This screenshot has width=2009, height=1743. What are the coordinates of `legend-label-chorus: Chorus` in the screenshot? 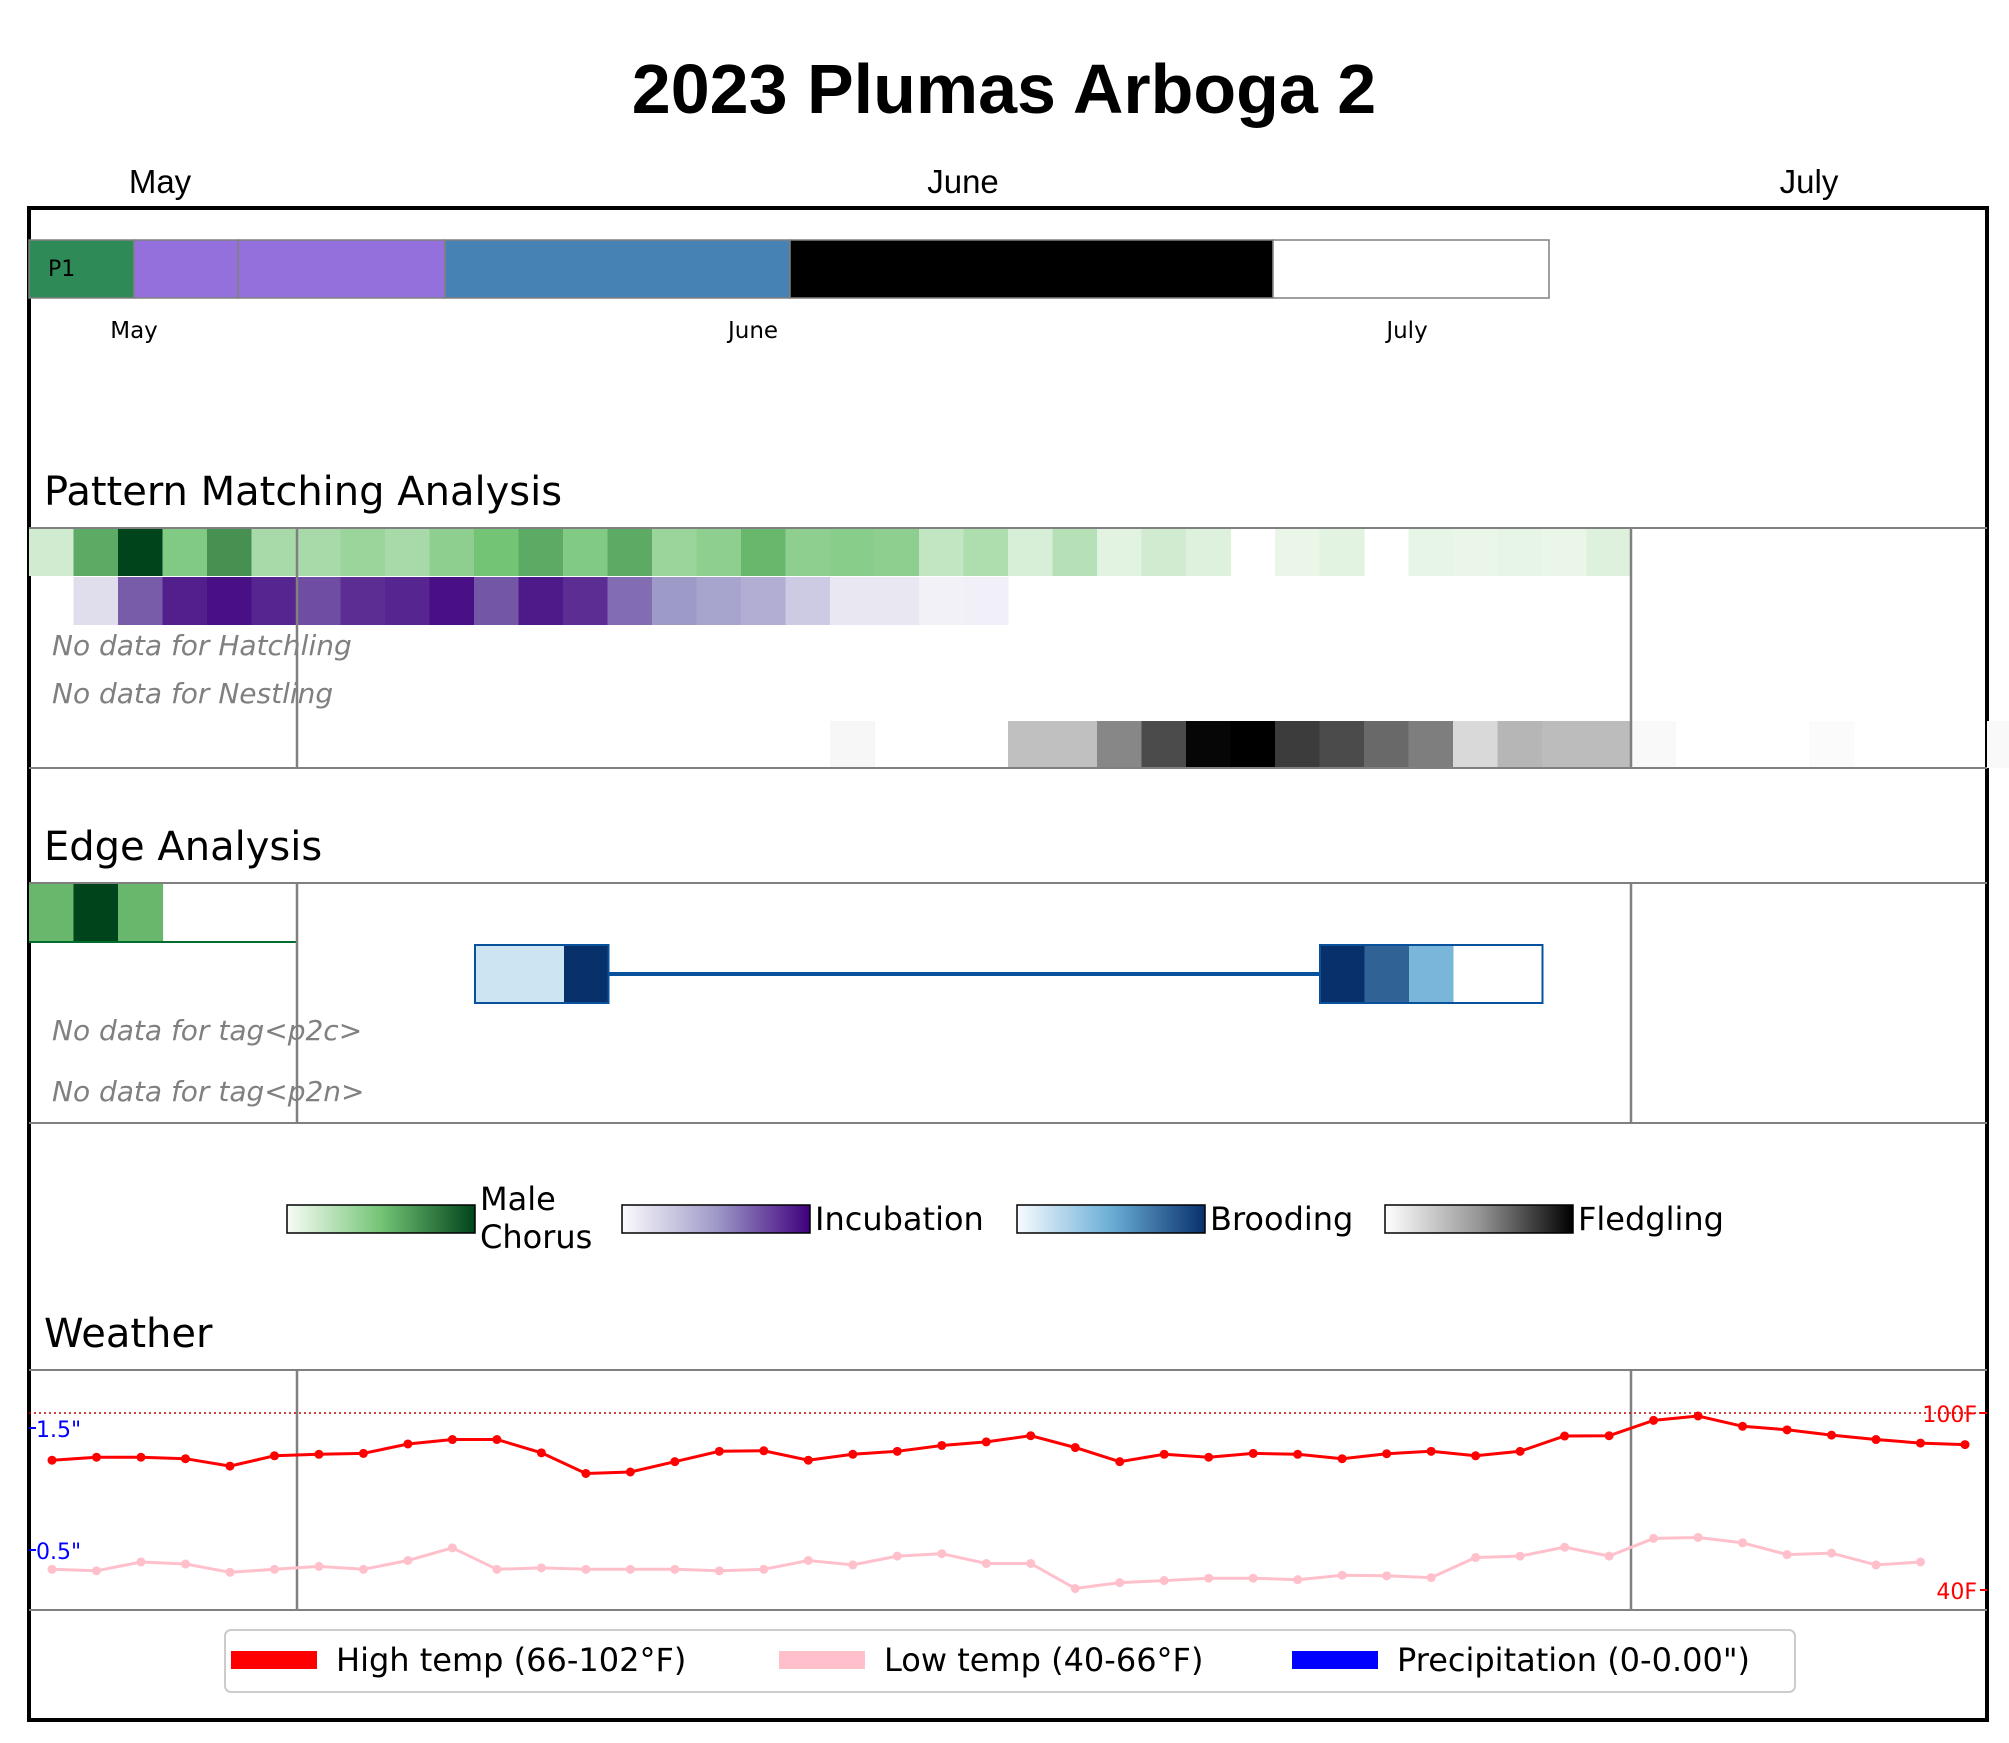 It's located at (536, 1237).